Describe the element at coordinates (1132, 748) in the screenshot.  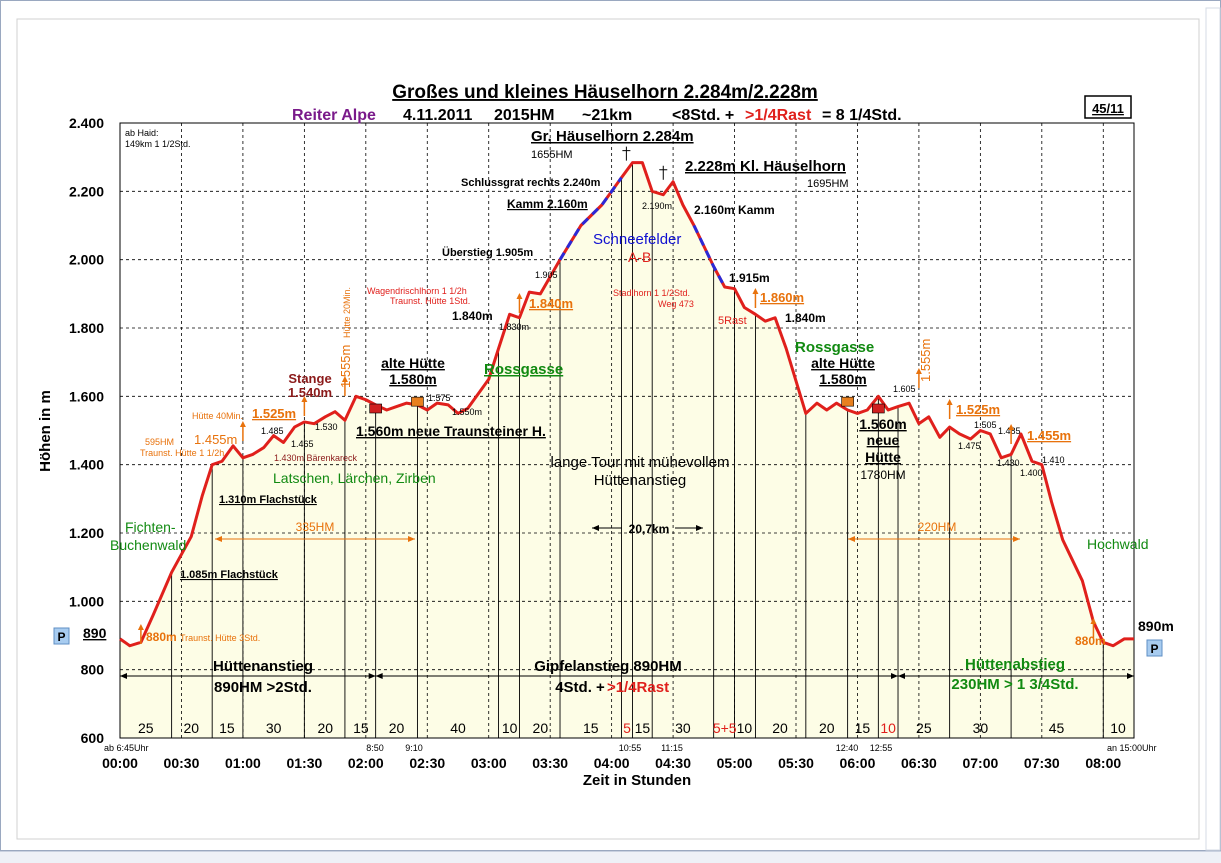
I see `annotation-end-time: an 15:00Uhr` at that location.